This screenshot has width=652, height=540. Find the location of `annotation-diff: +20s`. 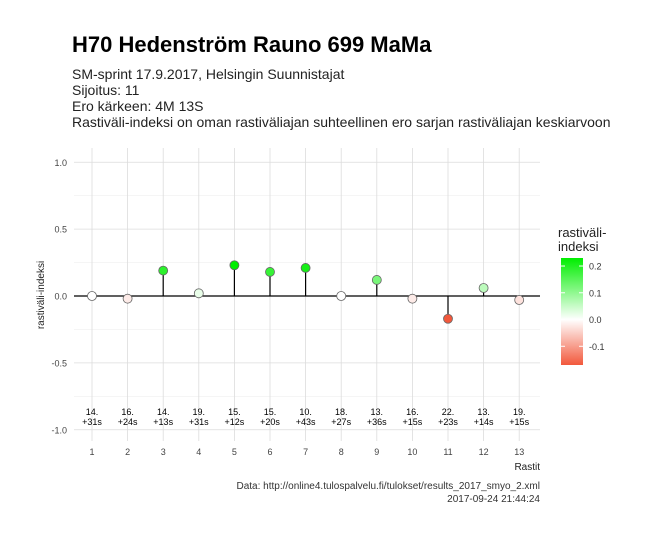

annotation-diff: +20s is located at coordinates (270, 422).